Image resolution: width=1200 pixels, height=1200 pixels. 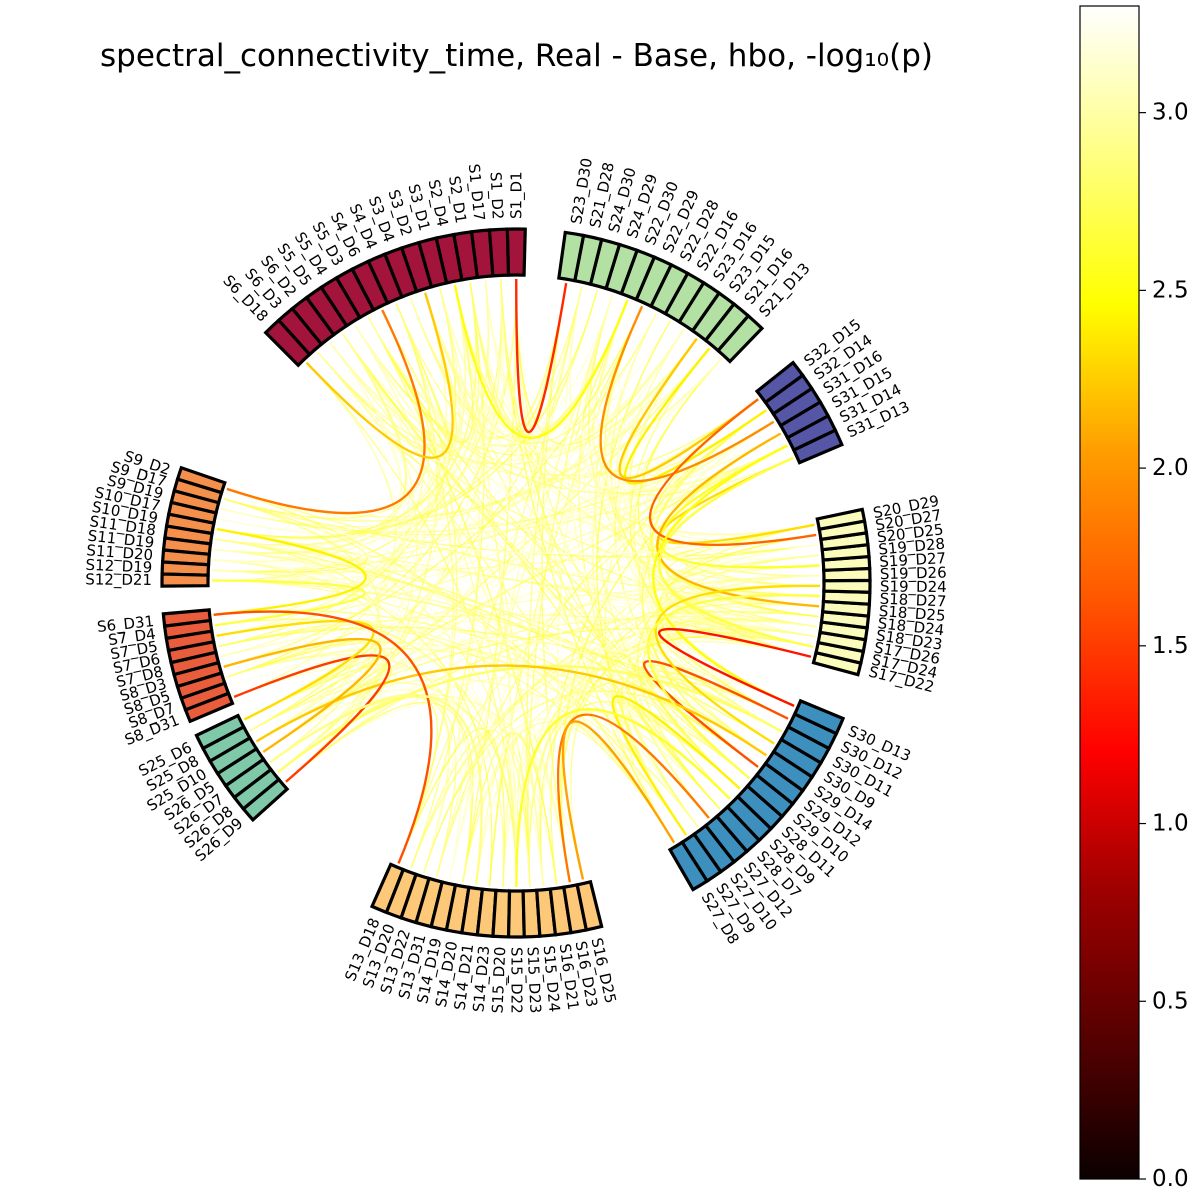 I want to click on node-S30_D13, so click(x=819, y=717).